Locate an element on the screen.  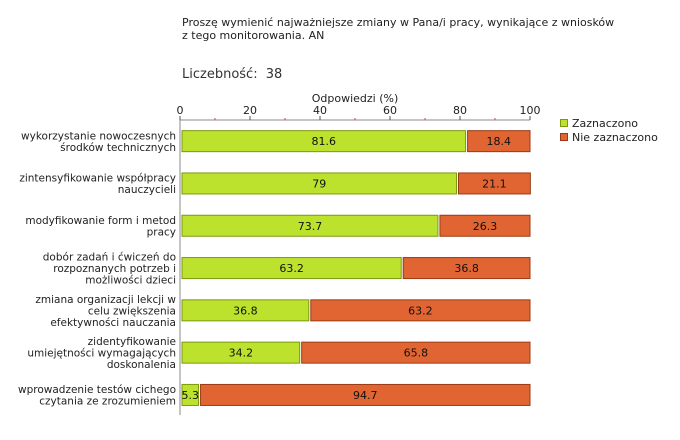
legend-swatch-zaznaczono is located at coordinates (564, 123).